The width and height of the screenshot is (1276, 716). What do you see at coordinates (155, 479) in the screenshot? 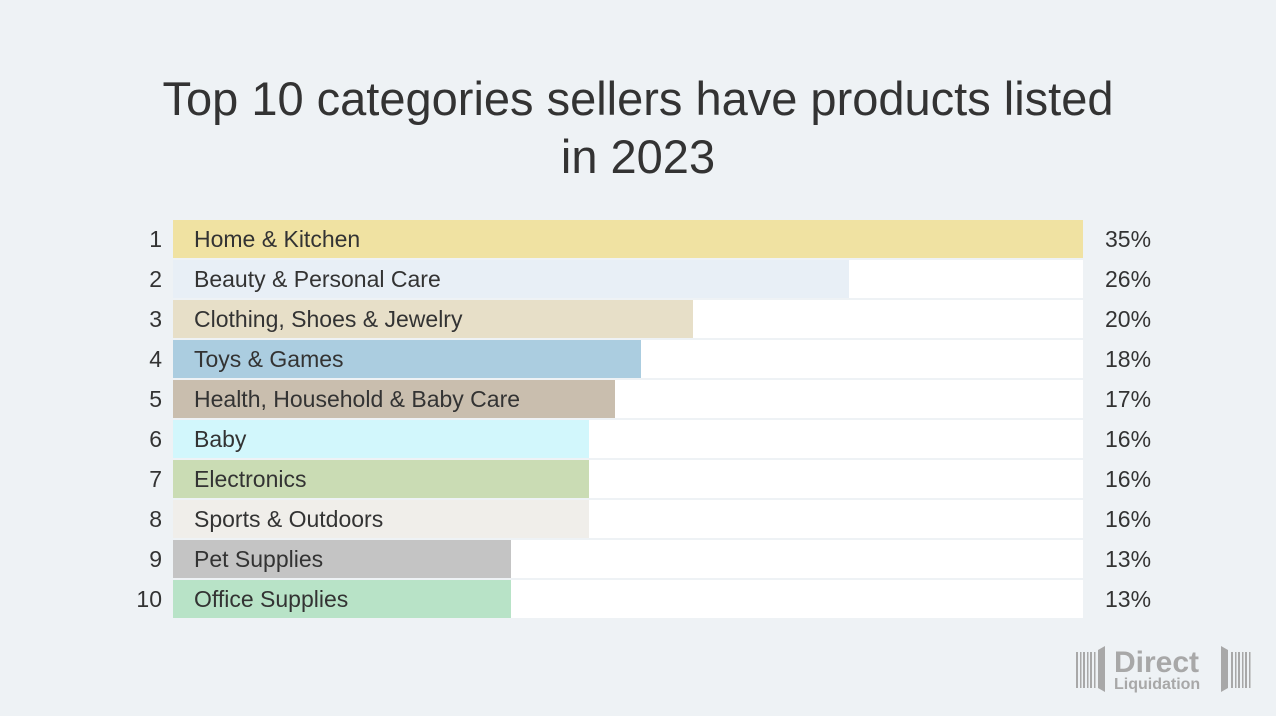
I see `rank-label: 7` at bounding box center [155, 479].